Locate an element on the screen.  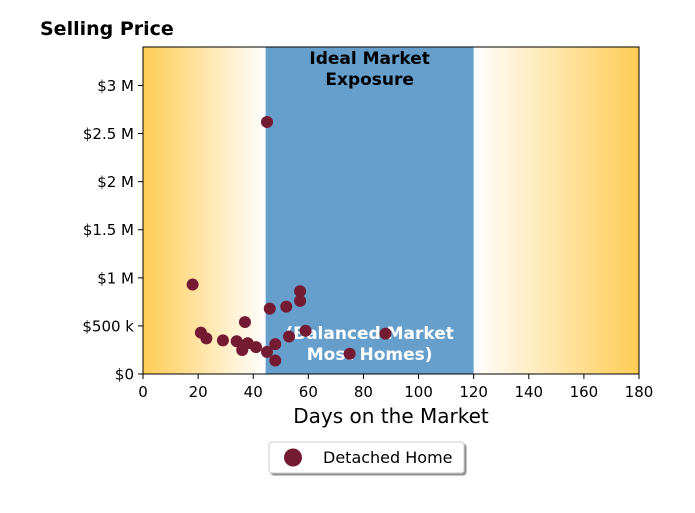
y-tick-label: $0 is located at coordinates (124, 375).